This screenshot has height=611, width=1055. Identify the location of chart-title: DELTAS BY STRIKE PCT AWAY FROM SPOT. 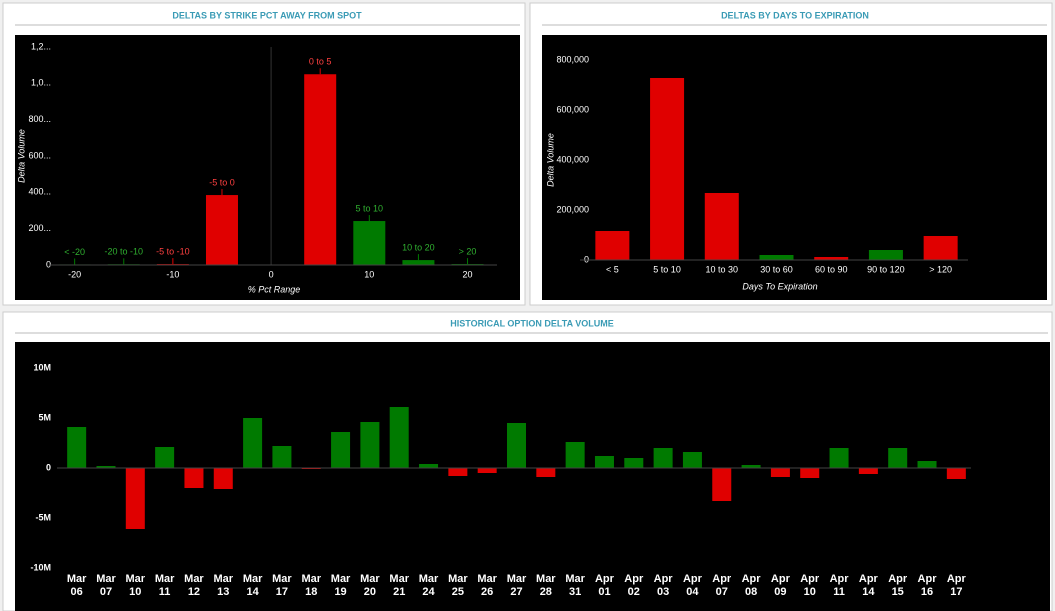
(267, 15).